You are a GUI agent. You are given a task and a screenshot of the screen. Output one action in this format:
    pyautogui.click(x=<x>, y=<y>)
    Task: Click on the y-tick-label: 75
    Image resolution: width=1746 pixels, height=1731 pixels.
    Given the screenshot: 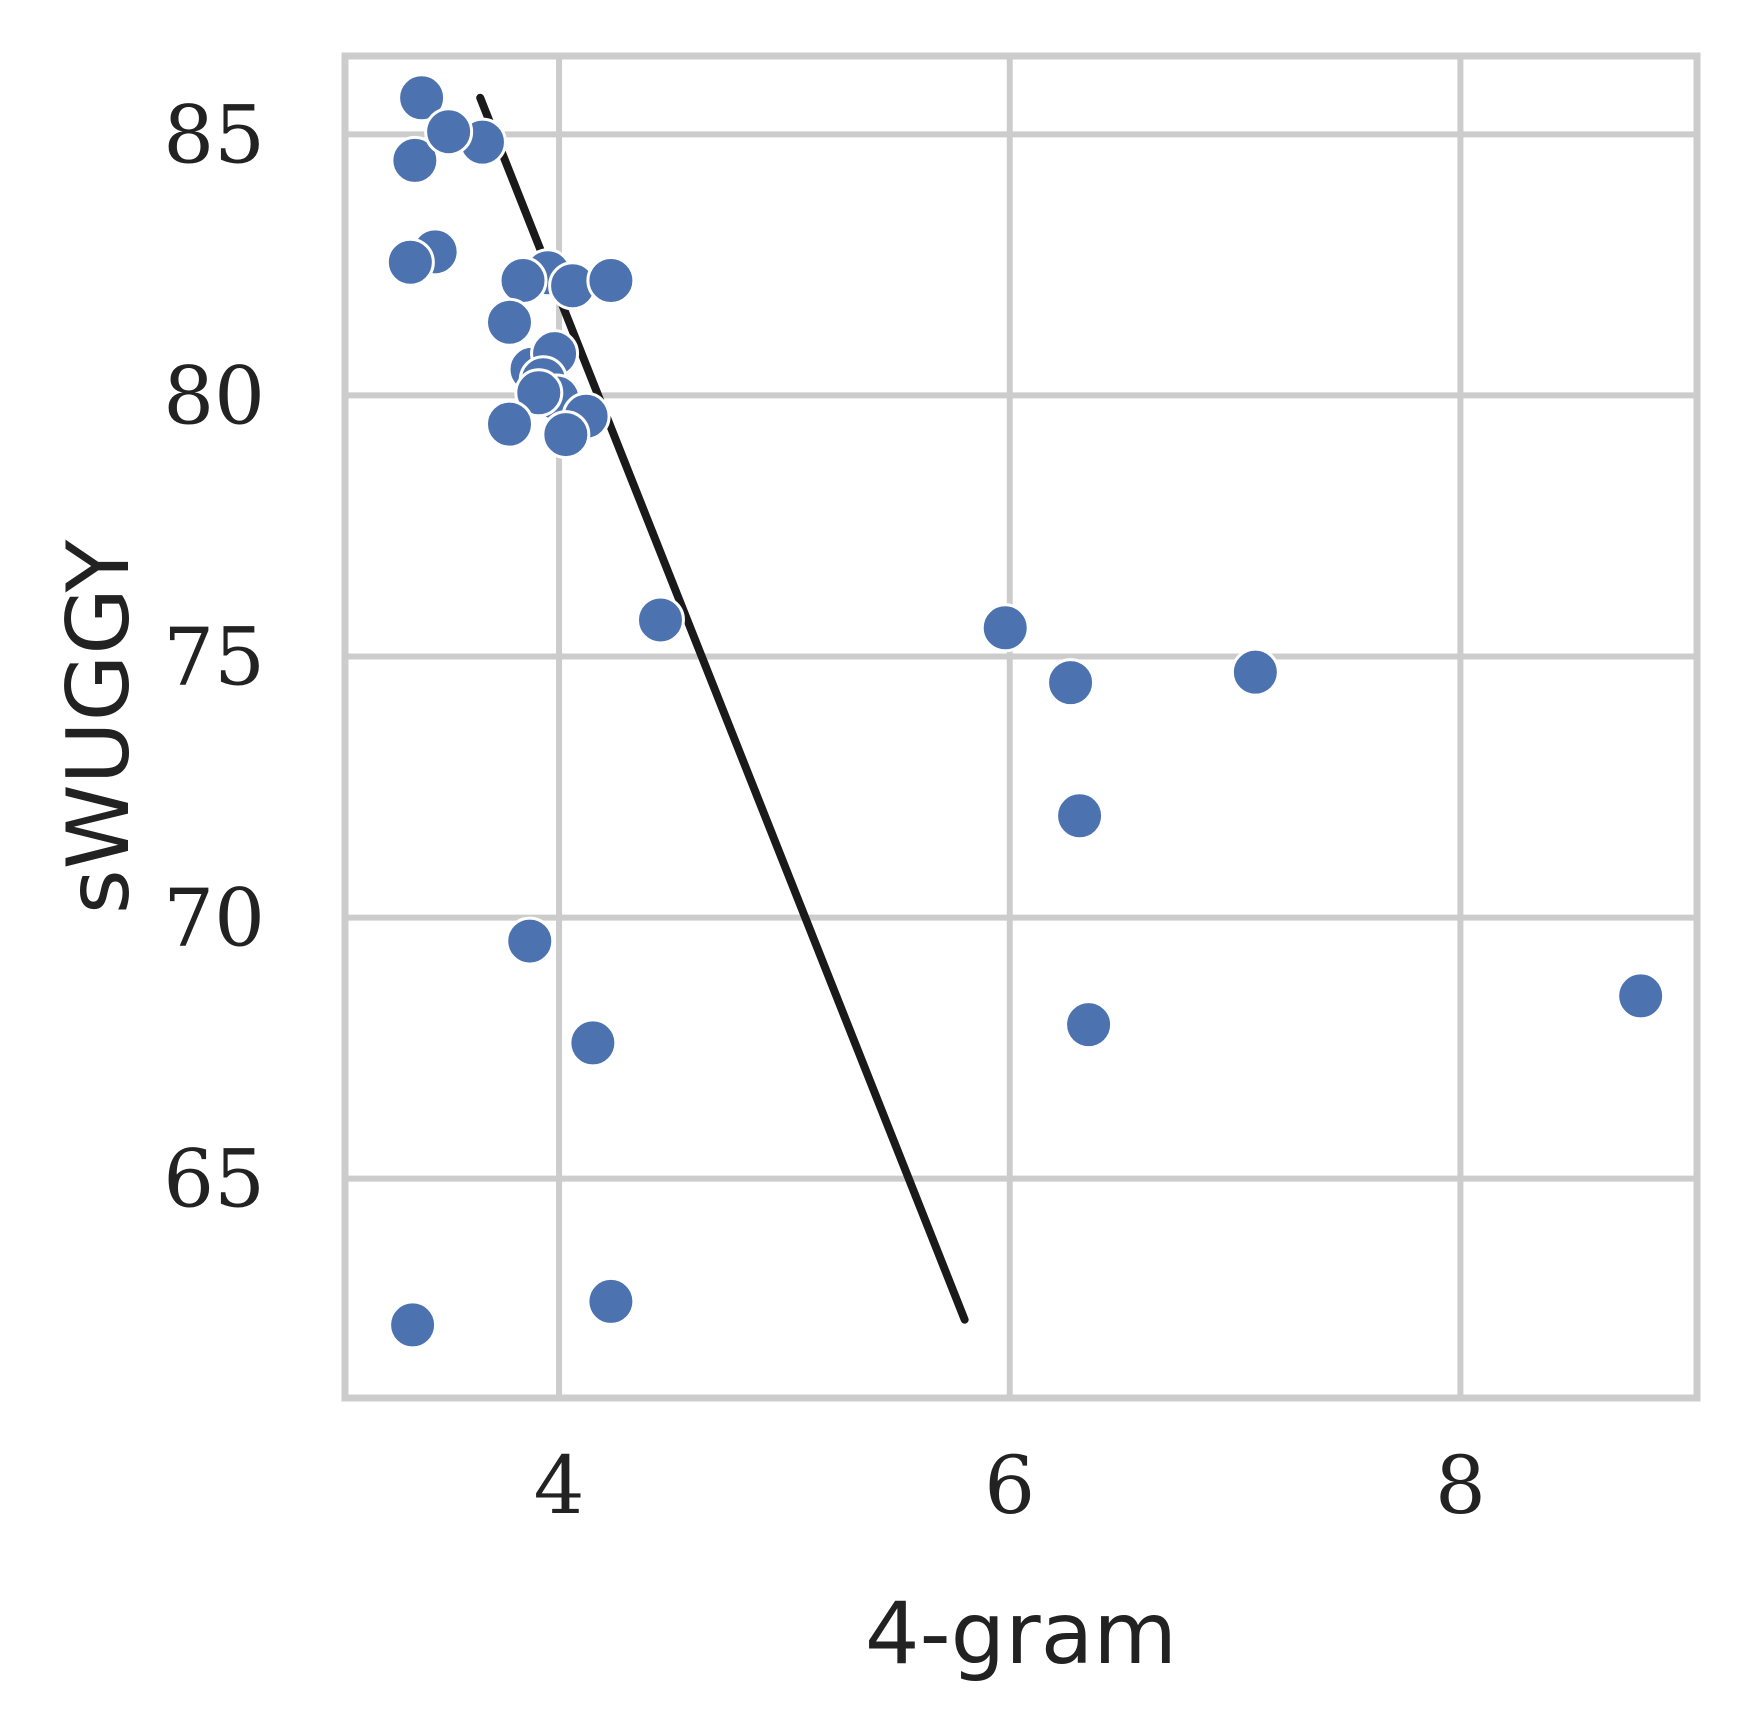 What is the action you would take?
    pyautogui.click(x=214, y=657)
    